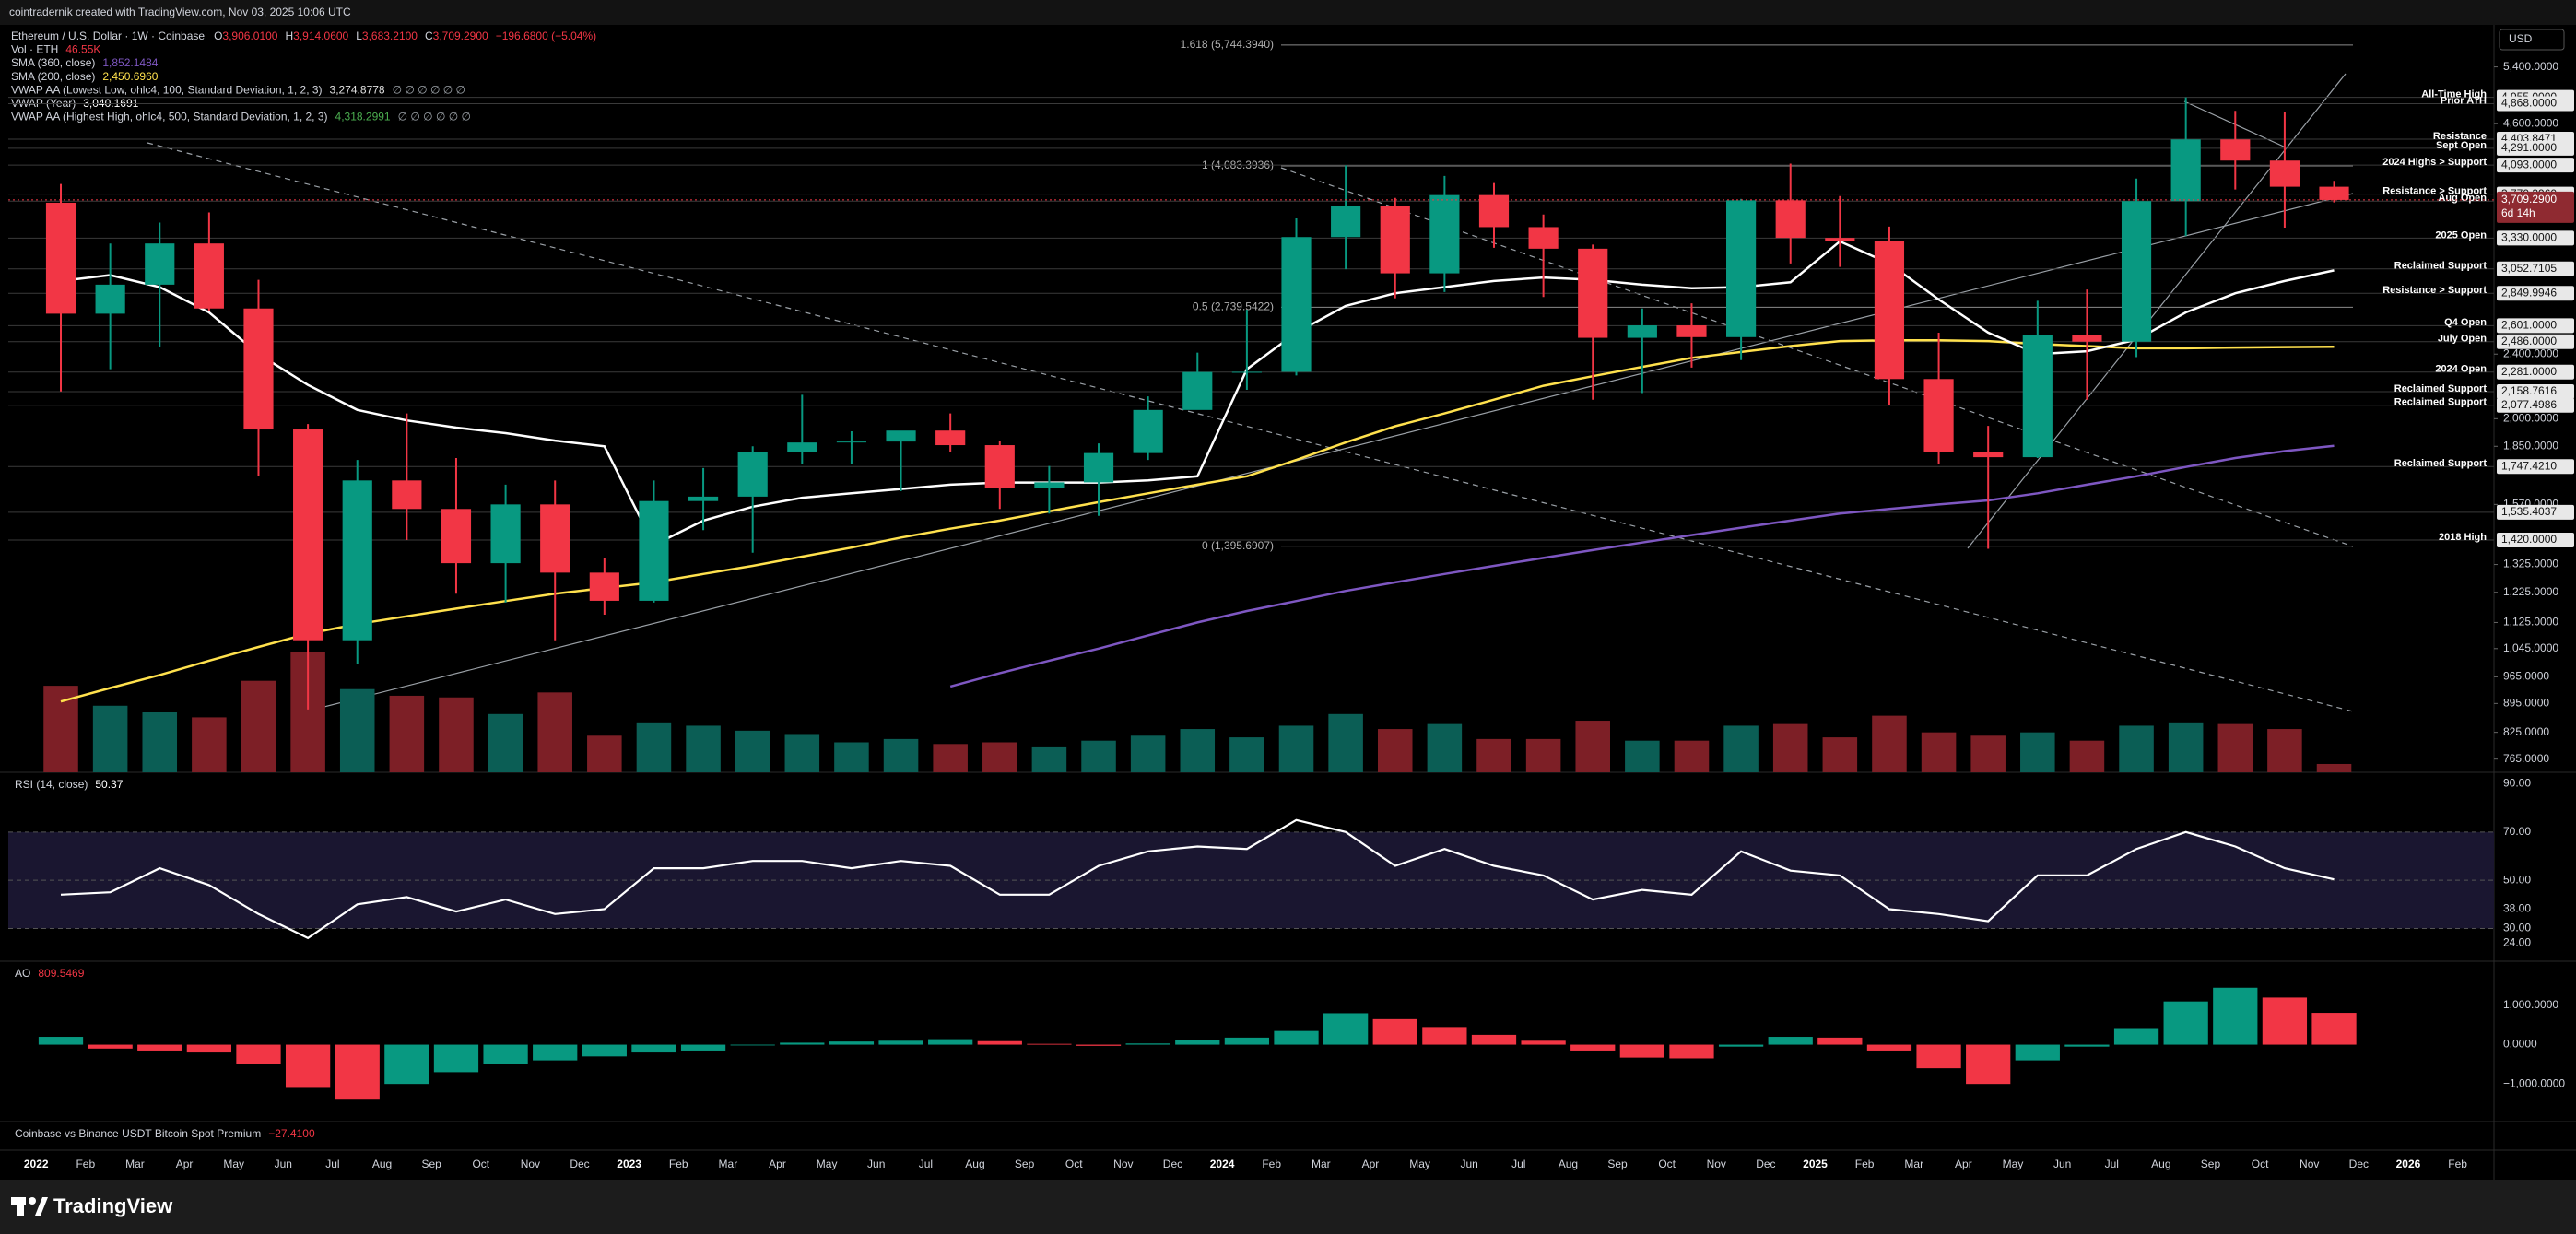  What do you see at coordinates (629, 1164) in the screenshot?
I see `x-tick-label: 2023` at bounding box center [629, 1164].